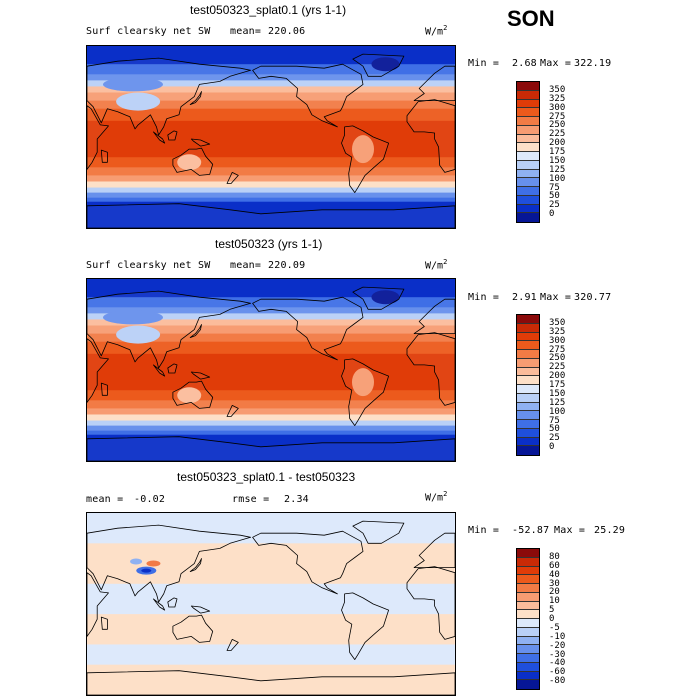 The width and height of the screenshot is (700, 700). Describe the element at coordinates (528, 385) in the screenshot. I see `panel2-colorbar` at that location.